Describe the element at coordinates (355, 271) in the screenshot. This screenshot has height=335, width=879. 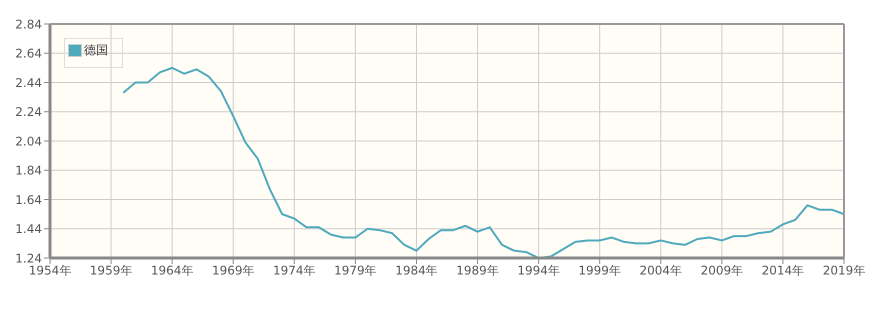
I see `x-tick-label: 1979年` at that location.